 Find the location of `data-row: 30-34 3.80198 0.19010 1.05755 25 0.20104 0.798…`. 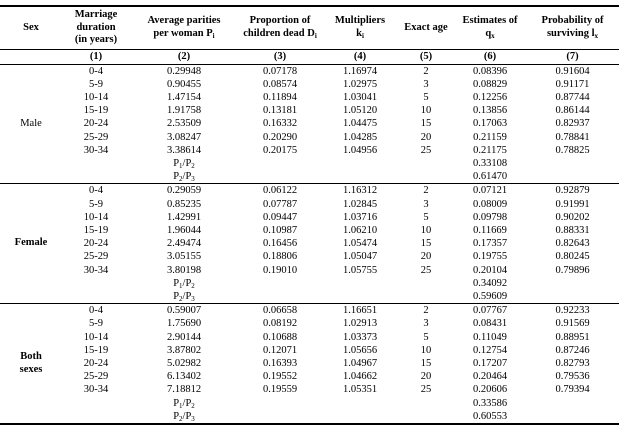

data-row: 30-34 3.80198 0.19010 1.05755 25 0.20104 0.798… is located at coordinates (309, 270).